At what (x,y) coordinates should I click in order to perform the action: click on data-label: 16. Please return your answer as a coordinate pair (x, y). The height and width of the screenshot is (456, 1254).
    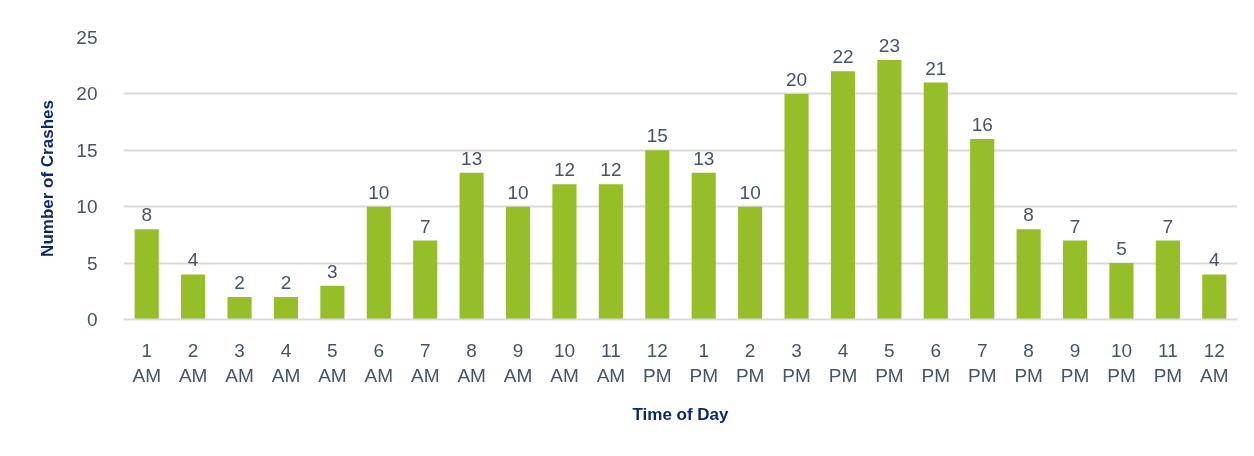
    Looking at the image, I should click on (982, 125).